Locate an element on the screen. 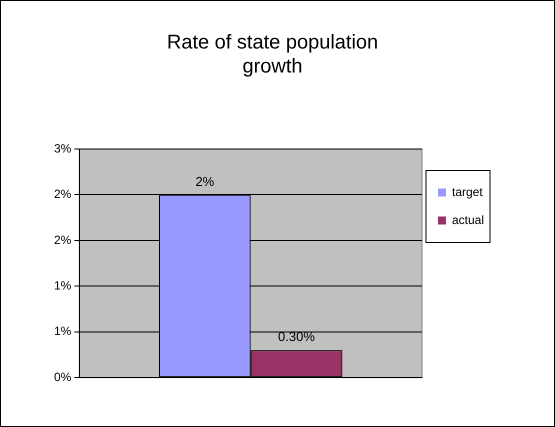 This screenshot has width=555, height=427. data-label: 2% is located at coordinates (205, 181).